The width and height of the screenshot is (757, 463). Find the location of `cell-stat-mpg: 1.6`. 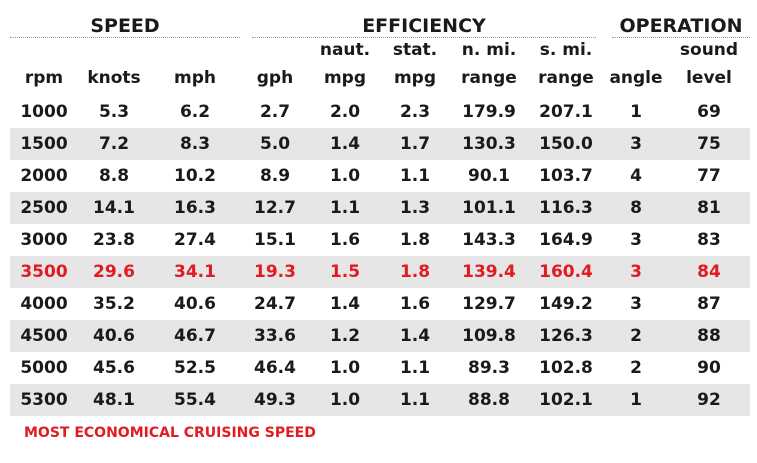

cell-stat-mpg: 1.6 is located at coordinates (415, 304).